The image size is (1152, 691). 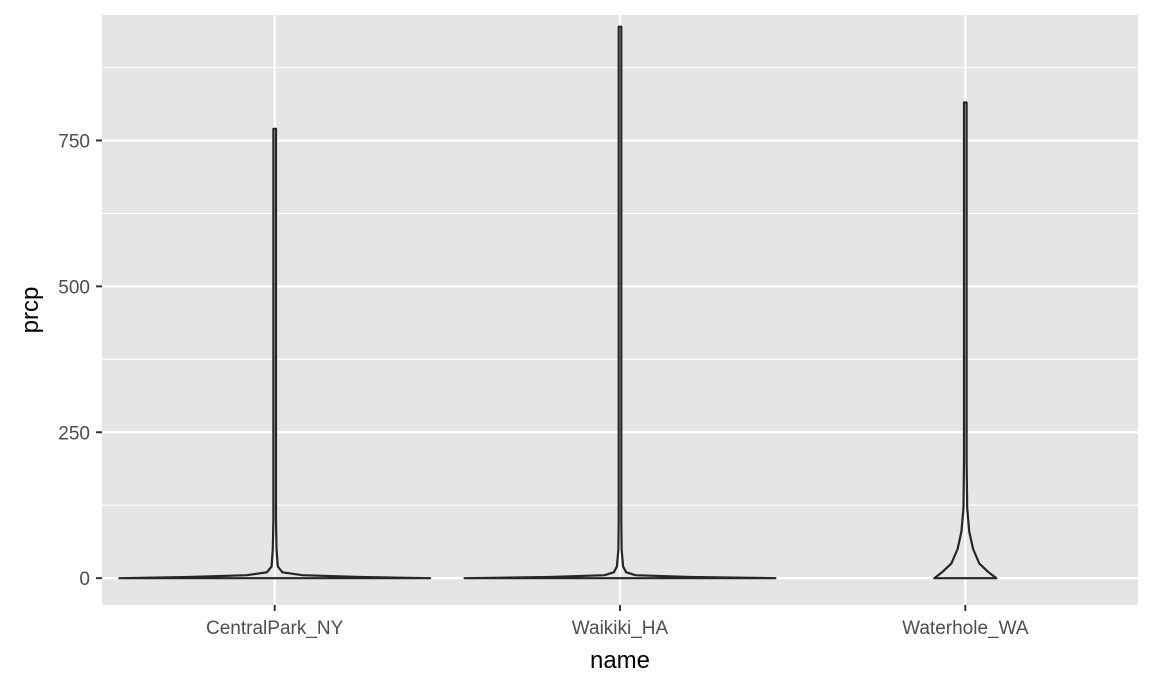 I want to click on x-axis: CentralPark_NY Waikiki_HA Waterhole_WA, so click(x=617, y=622).